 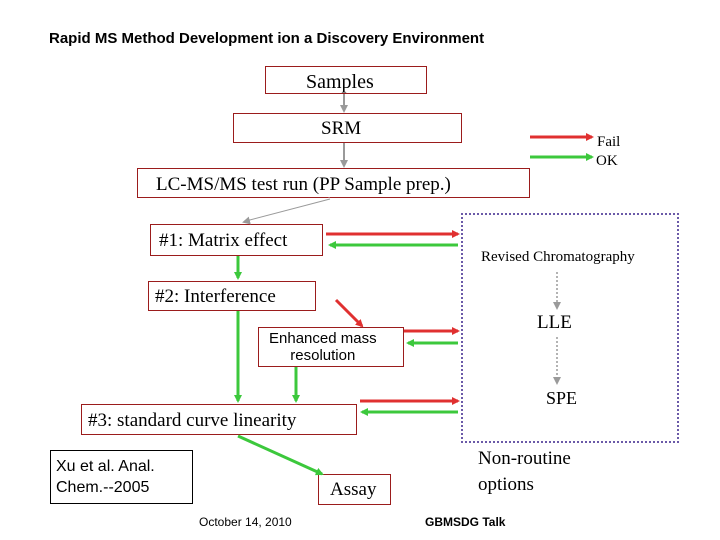 I want to click on assay-box: Assay, so click(x=354, y=489).